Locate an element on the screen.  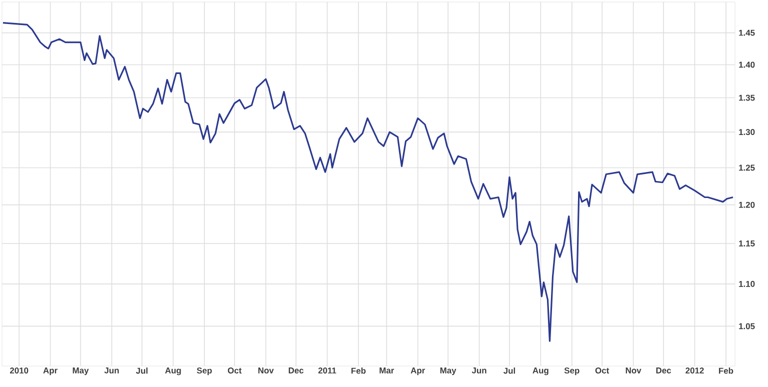
x-tick-label: 2011 is located at coordinates (327, 371).